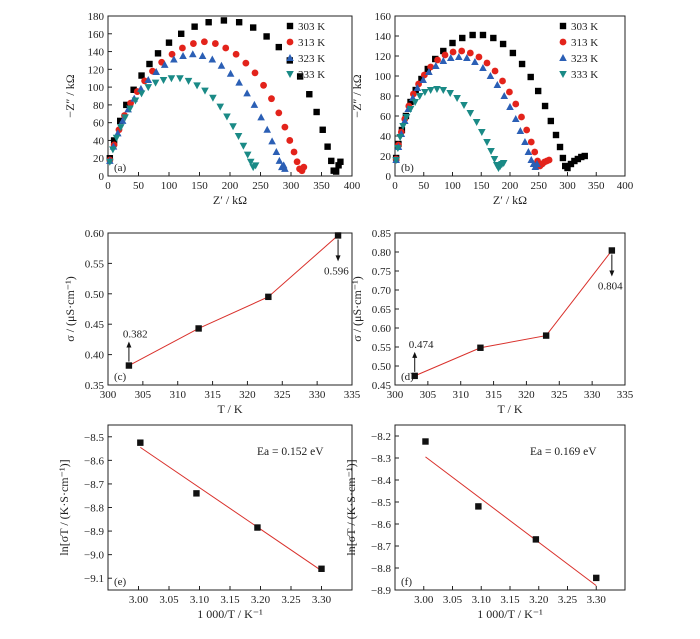  What do you see at coordinates (460, 395) in the screenshot?
I see `x-tick-label: 310` at bounding box center [460, 395].